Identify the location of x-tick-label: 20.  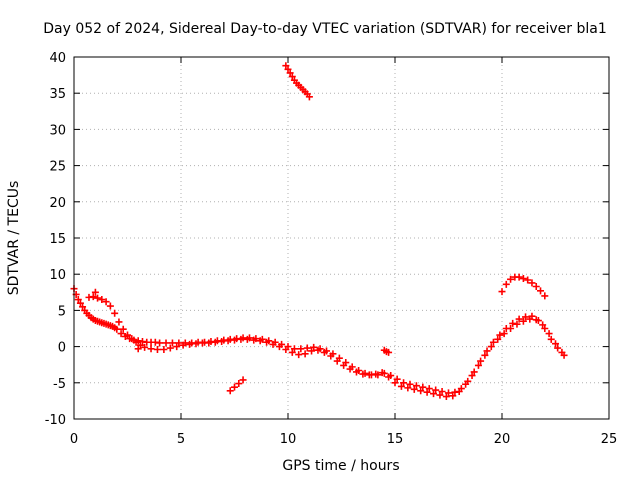
(502, 439).